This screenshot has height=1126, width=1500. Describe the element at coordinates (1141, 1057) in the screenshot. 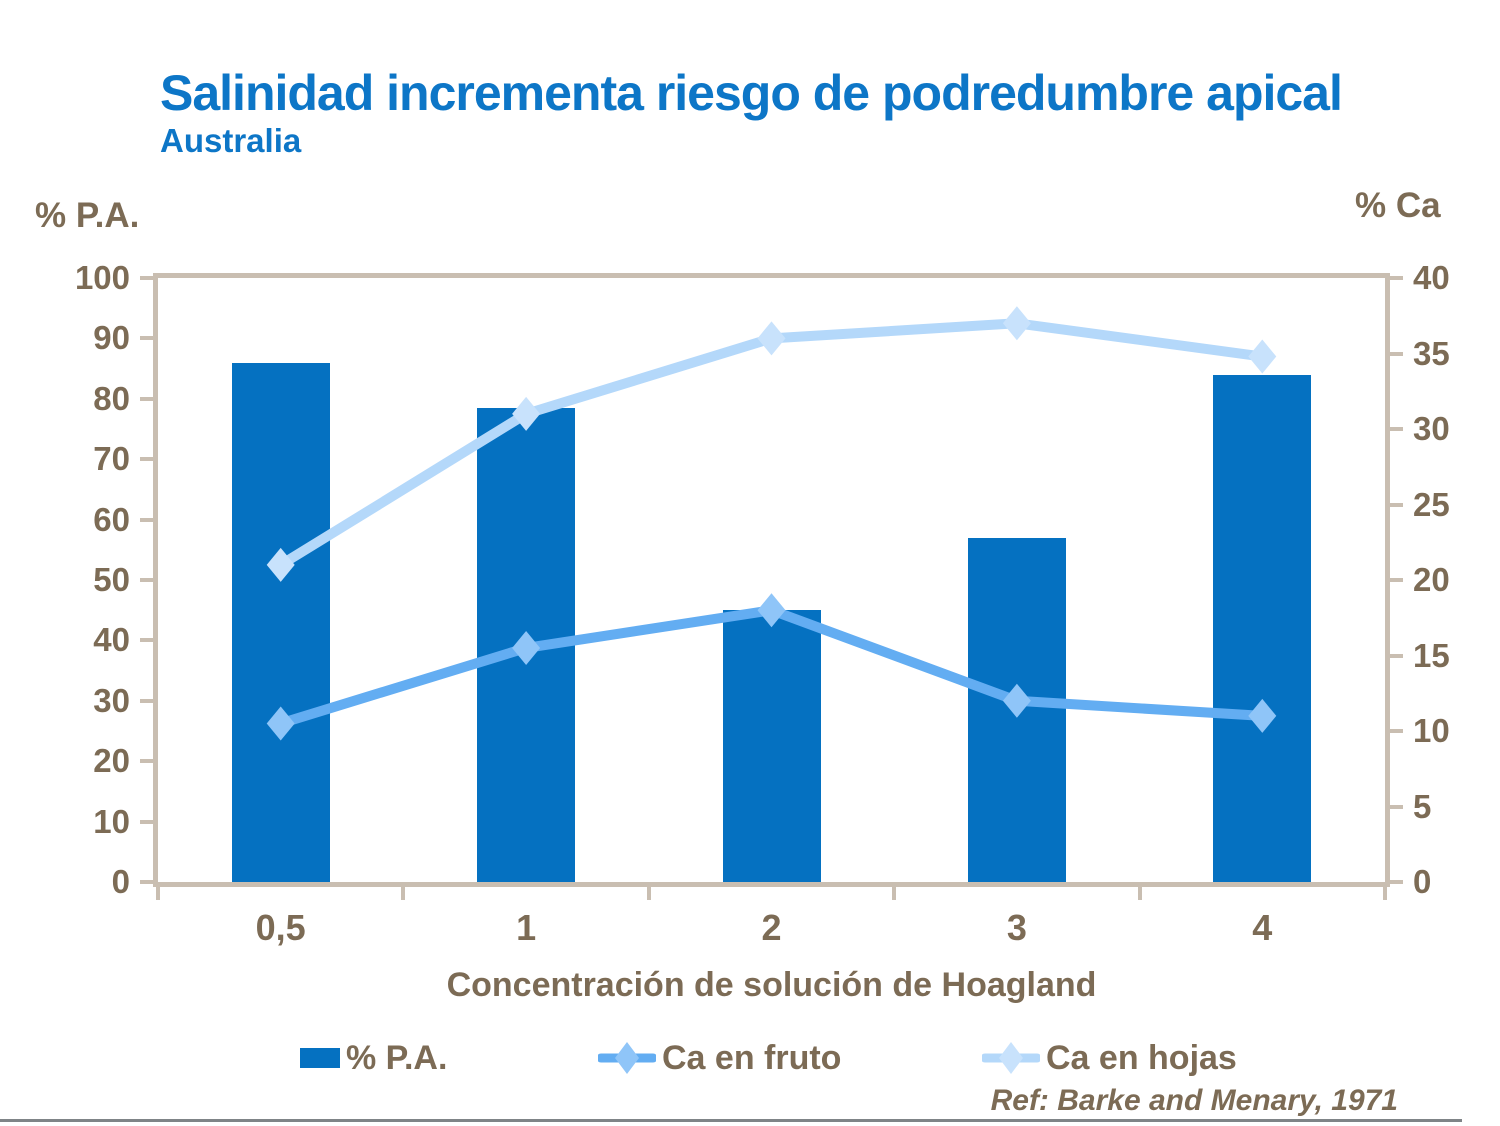

I see `legend-label-ca-hojas: Ca en hojas` at that location.